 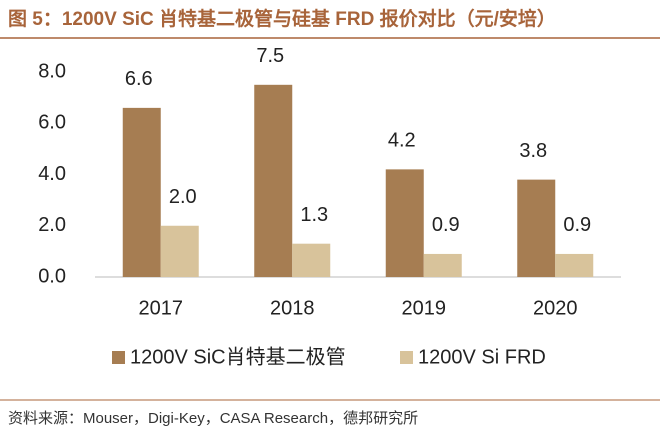 I want to click on x-tick-label: 2019, so click(x=424, y=308).